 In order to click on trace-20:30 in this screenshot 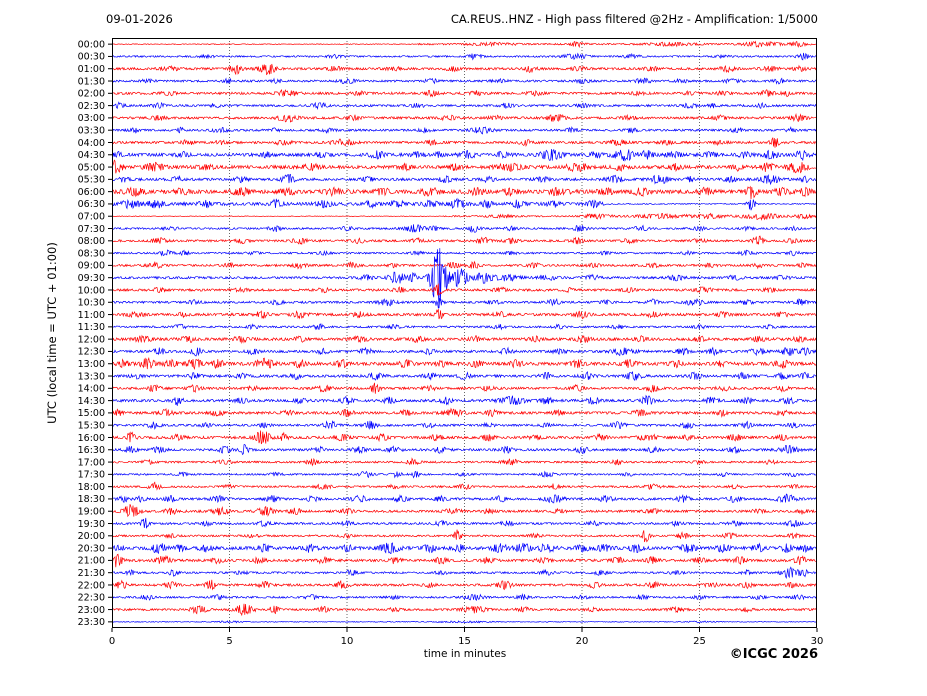, I will do `click(464, 548)`.